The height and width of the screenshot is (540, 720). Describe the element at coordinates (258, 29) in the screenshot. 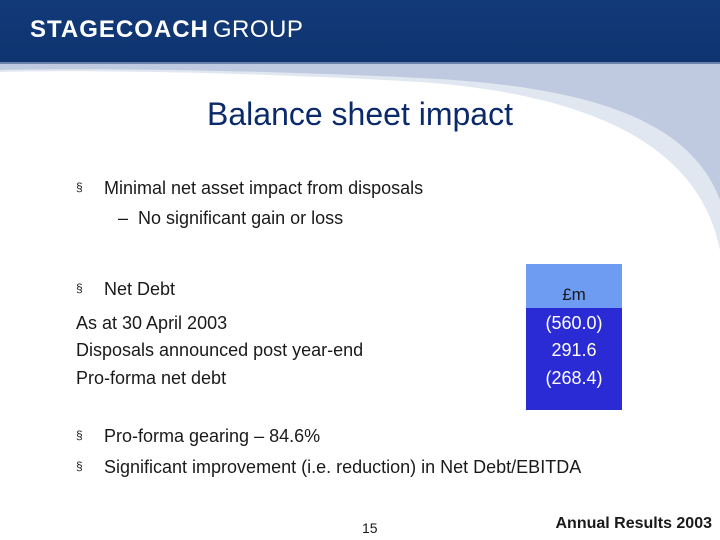

I see `logo-group: GROUP` at that location.